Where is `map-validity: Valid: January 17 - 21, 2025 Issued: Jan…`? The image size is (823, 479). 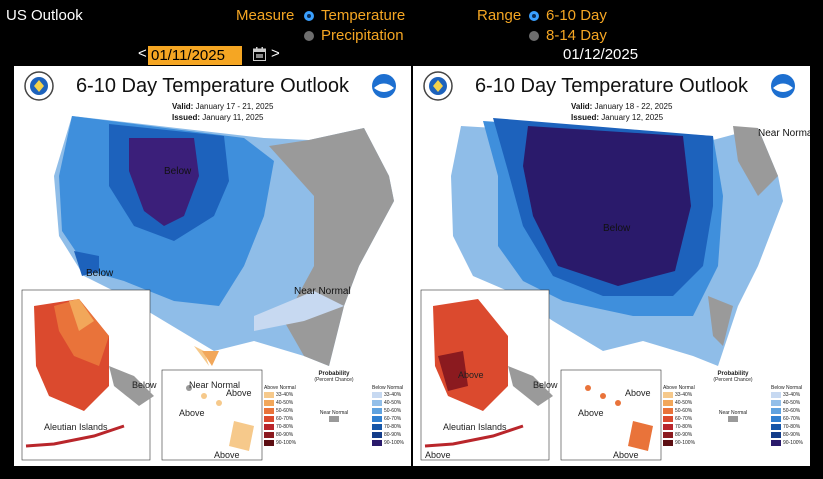
map-validity: Valid: January 17 - 21, 2025 Issued: Jan… is located at coordinates (222, 112).